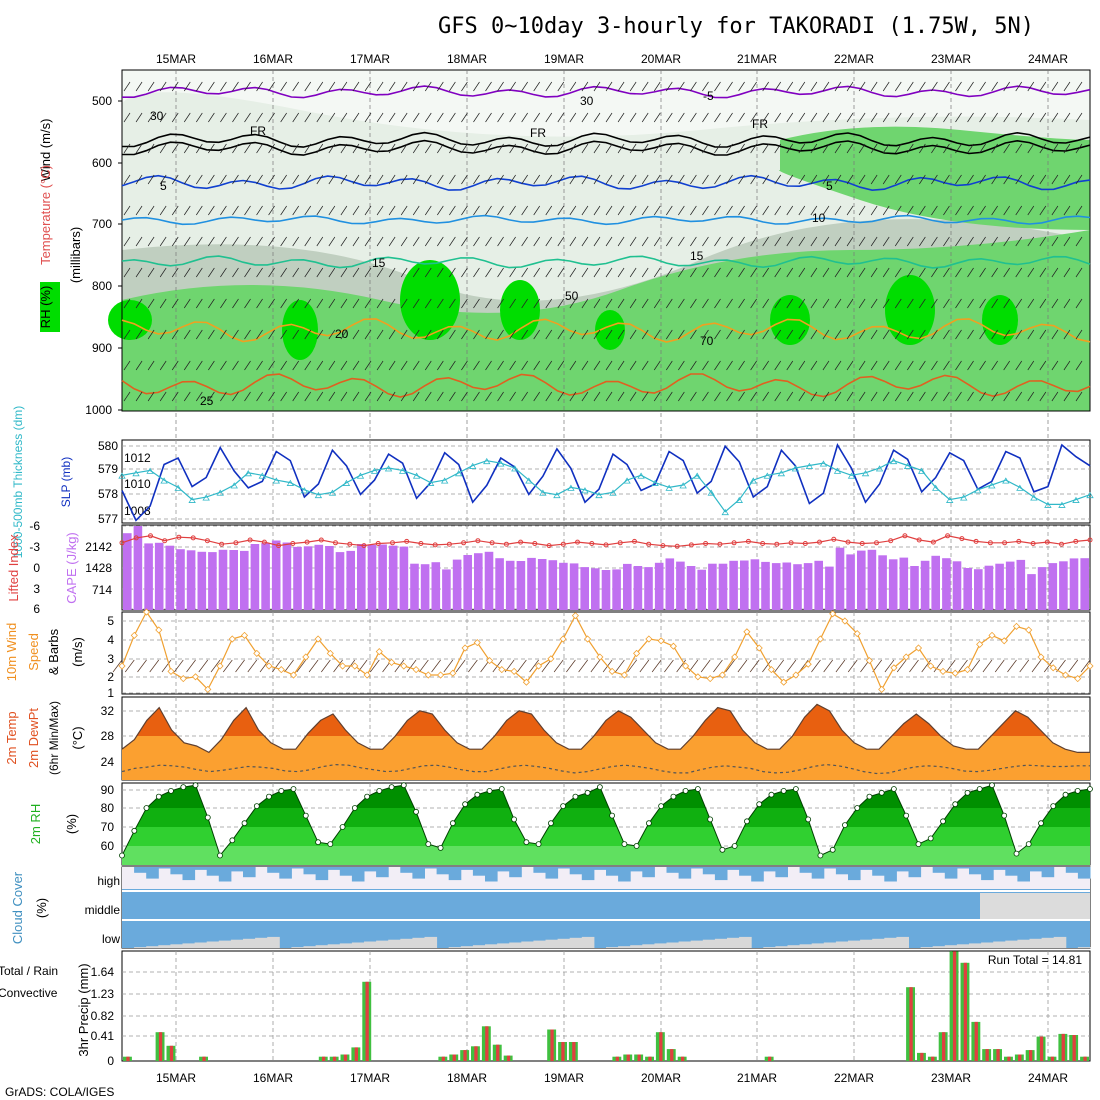 The width and height of the screenshot is (1100, 1100). What do you see at coordinates (606, 92) in the screenshot?
I see `temperature-contour` at bounding box center [606, 92].